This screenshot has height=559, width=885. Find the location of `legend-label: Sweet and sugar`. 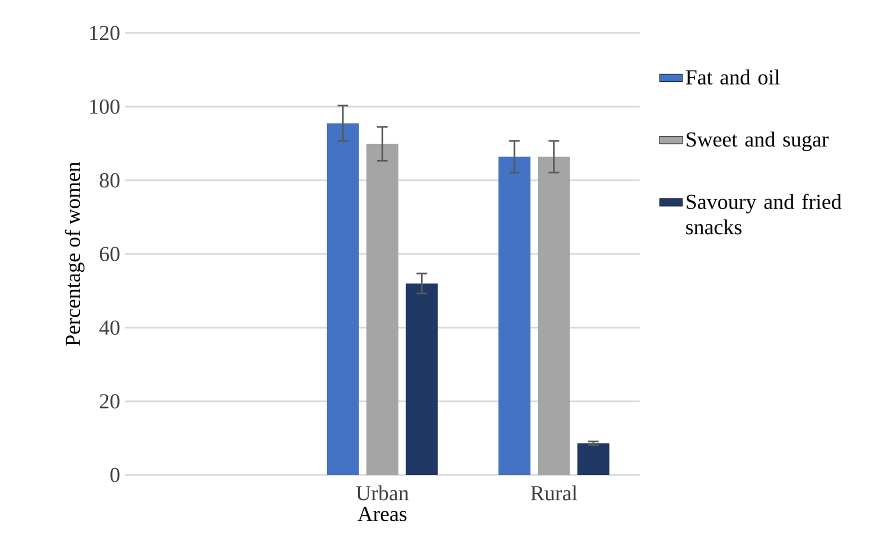

legend-label: Sweet and sugar is located at coordinates (757, 142).